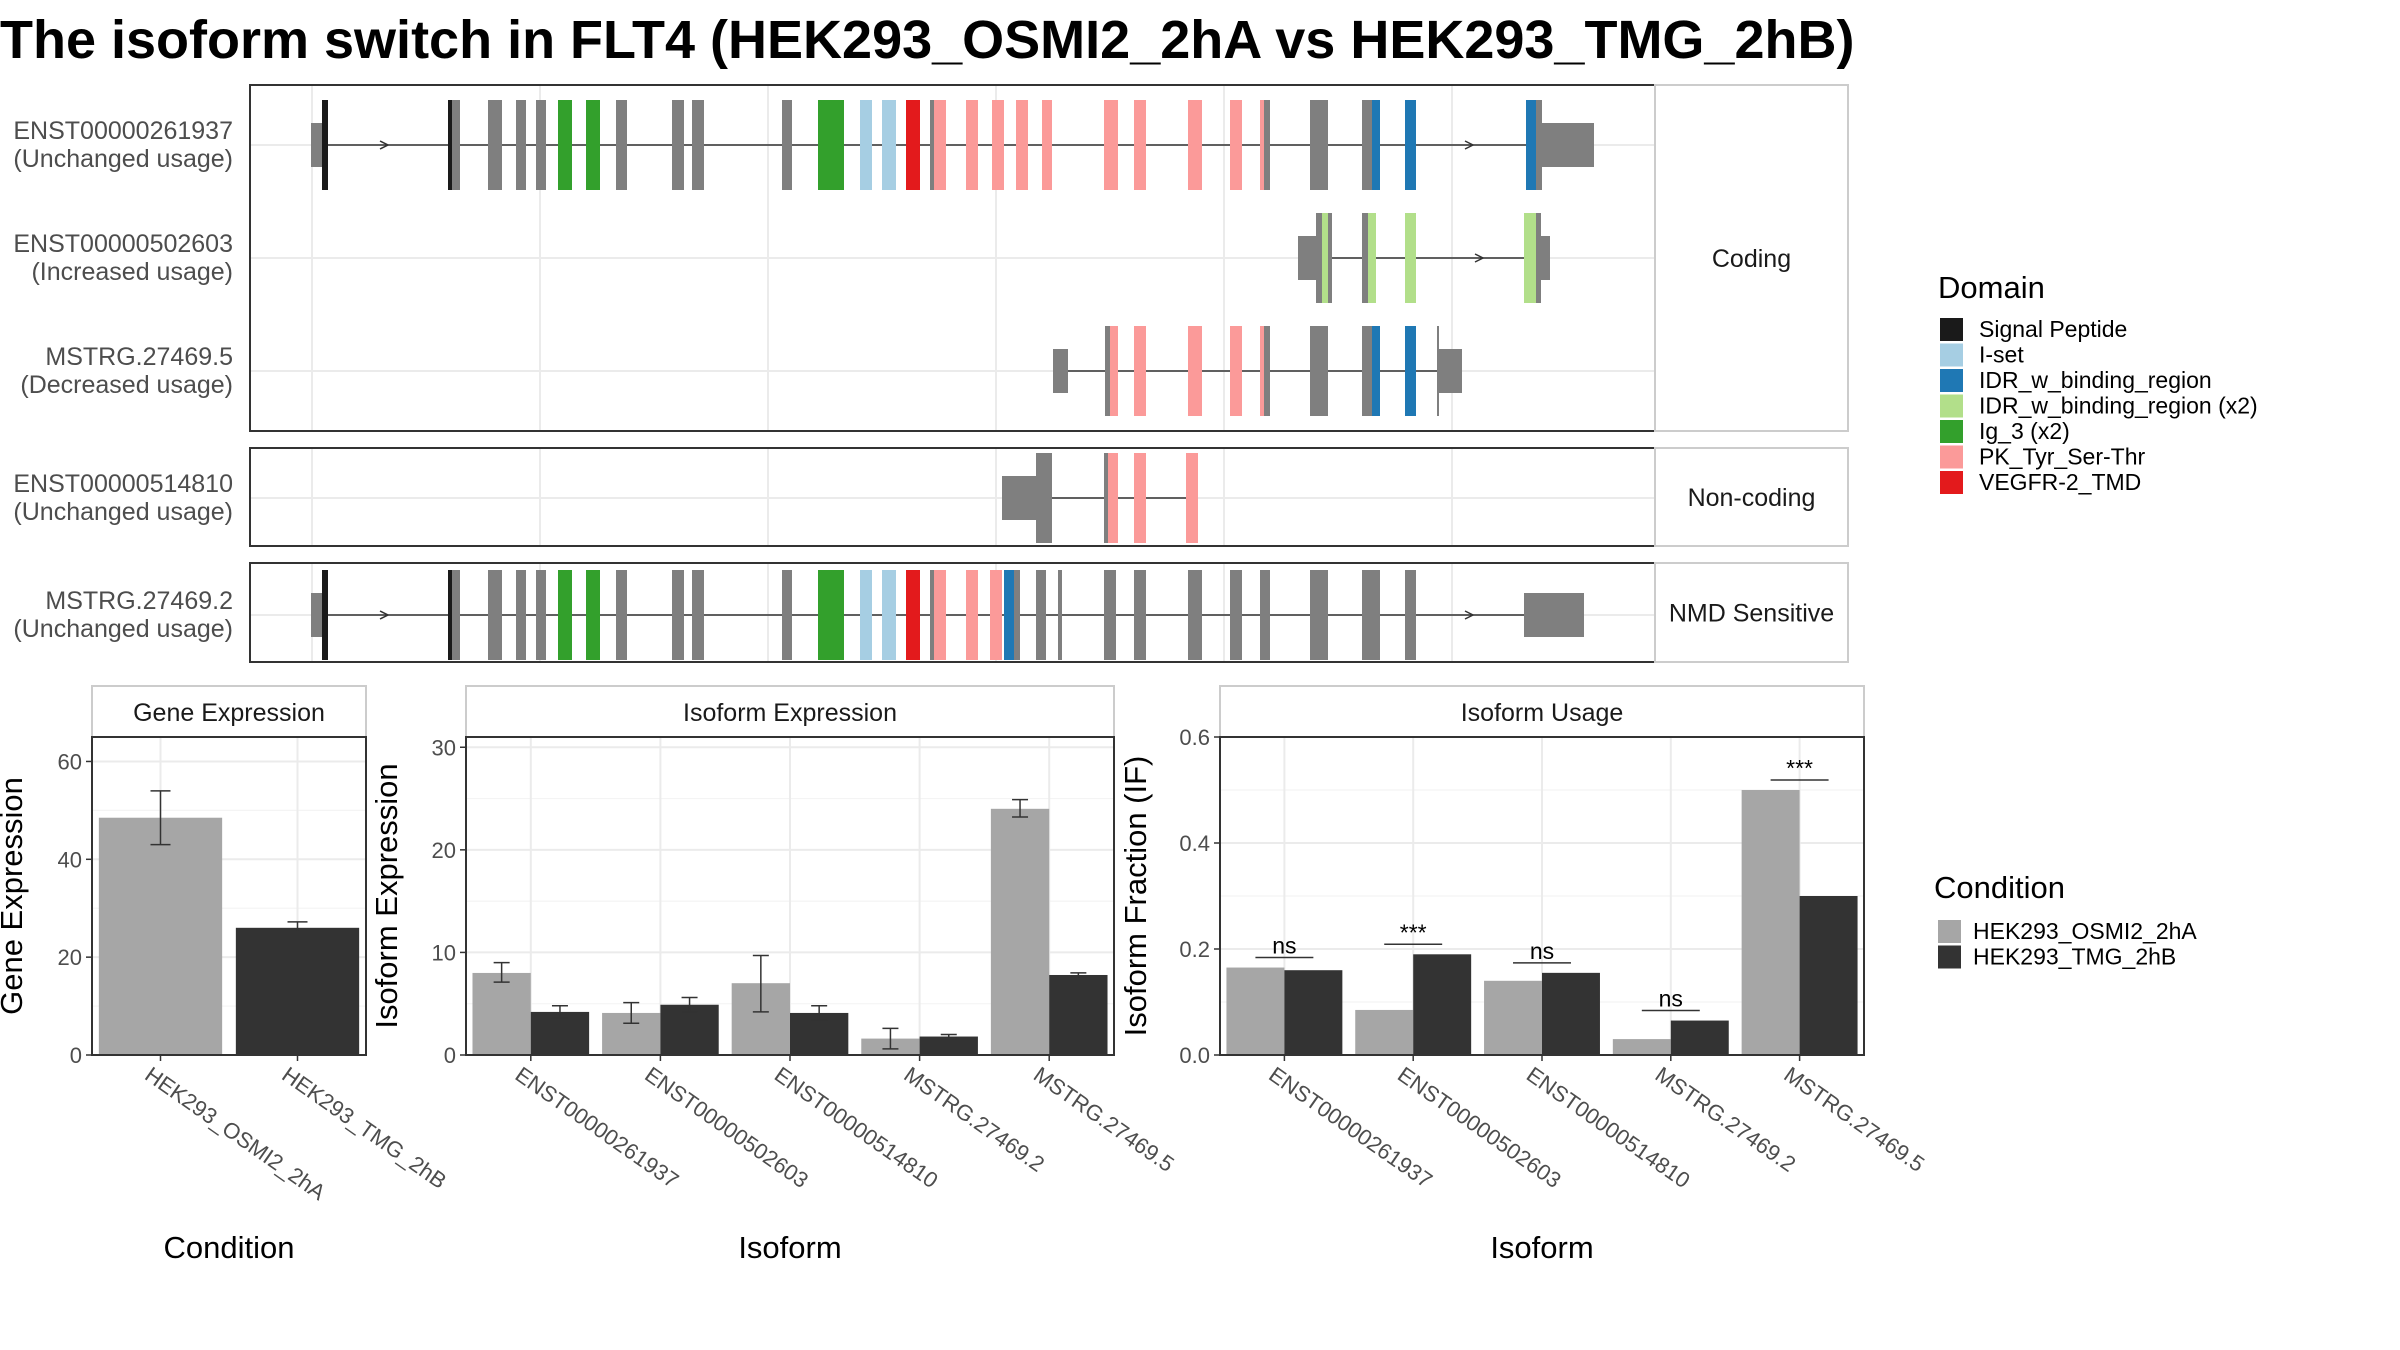  What do you see at coordinates (123, 131) in the screenshot?
I see `isoform-id-label: ENST00000261937` at bounding box center [123, 131].